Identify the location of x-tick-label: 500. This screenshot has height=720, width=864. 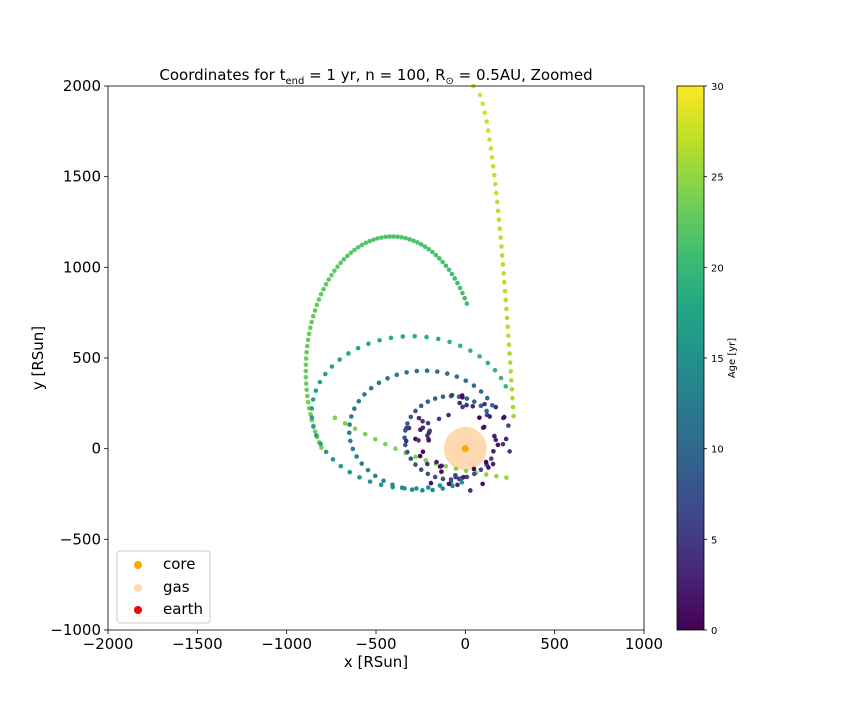
(554, 644).